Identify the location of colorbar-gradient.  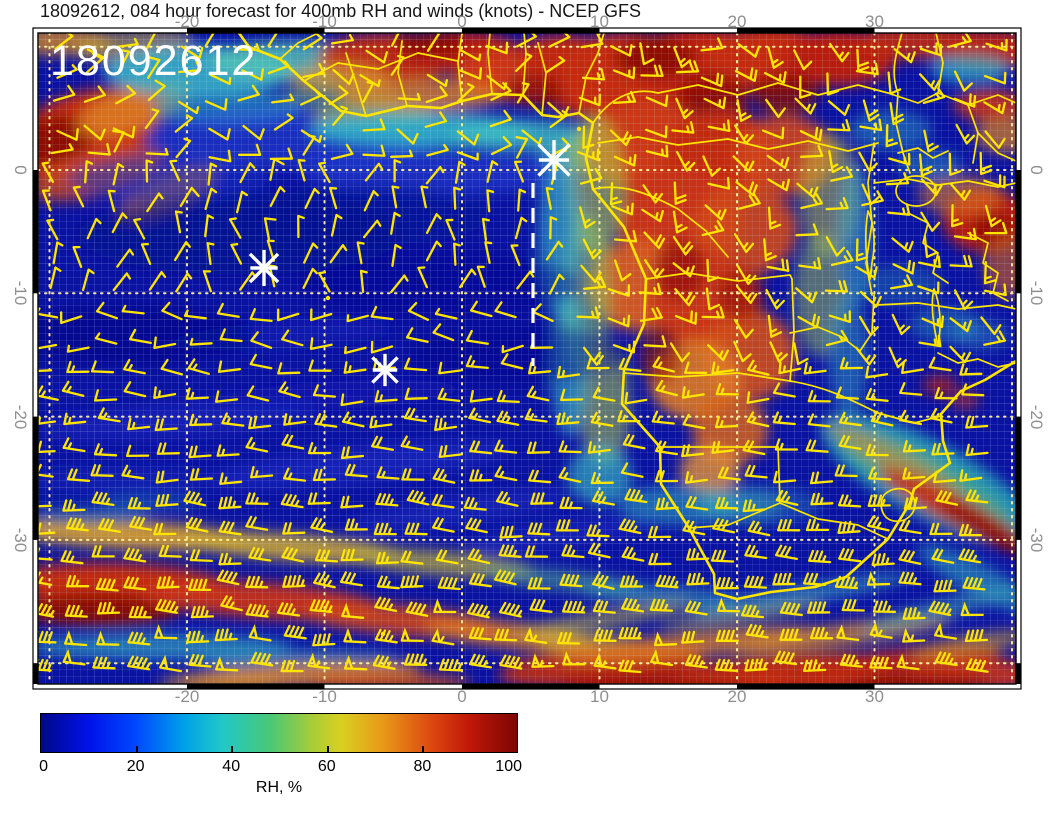
(279, 733).